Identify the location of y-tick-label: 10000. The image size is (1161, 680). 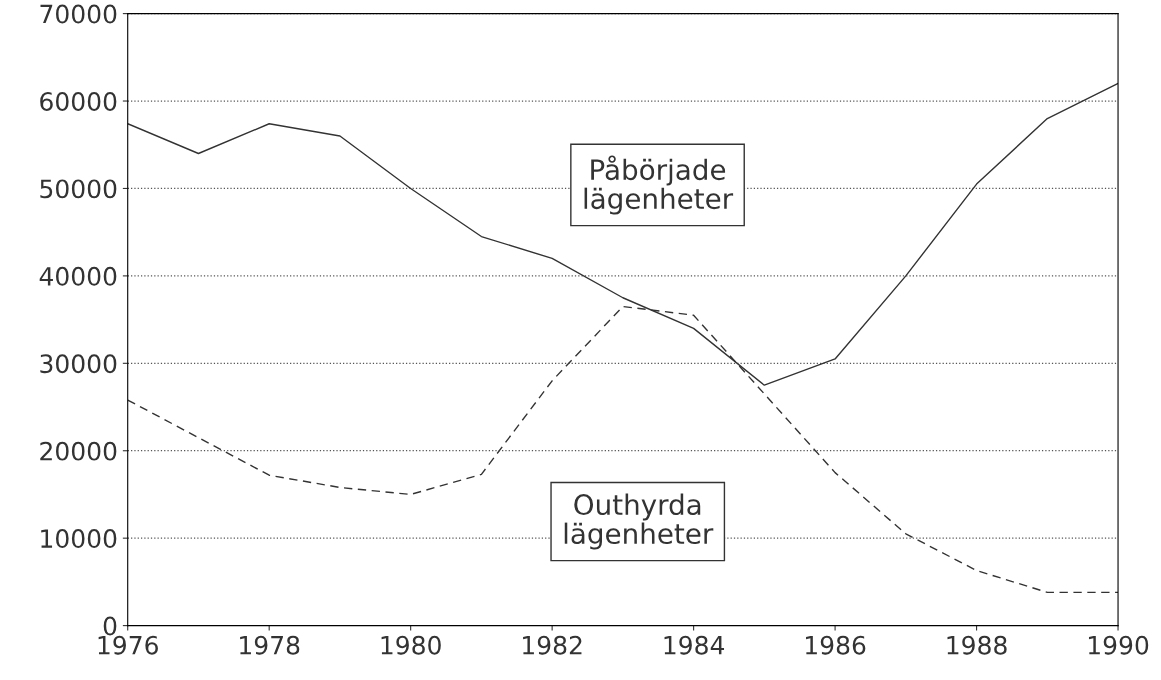
(79, 539).